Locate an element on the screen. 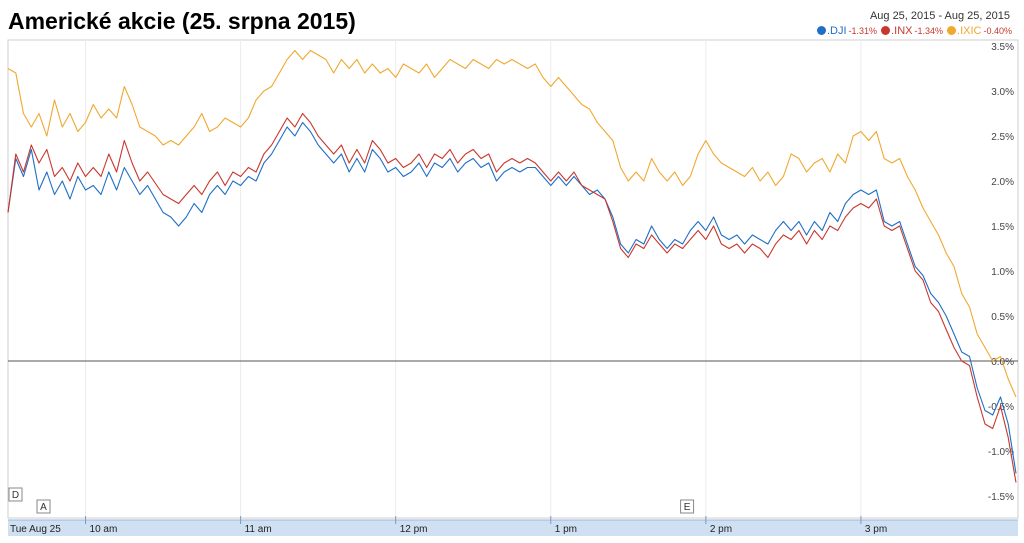 The width and height of the screenshot is (1024, 543). event-marker-label: E is located at coordinates (687, 507).